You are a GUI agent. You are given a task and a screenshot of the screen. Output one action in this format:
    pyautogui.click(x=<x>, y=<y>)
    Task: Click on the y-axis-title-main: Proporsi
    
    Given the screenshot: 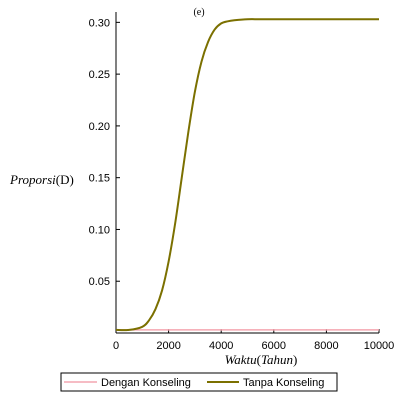 What is the action you would take?
    pyautogui.click(x=32, y=179)
    